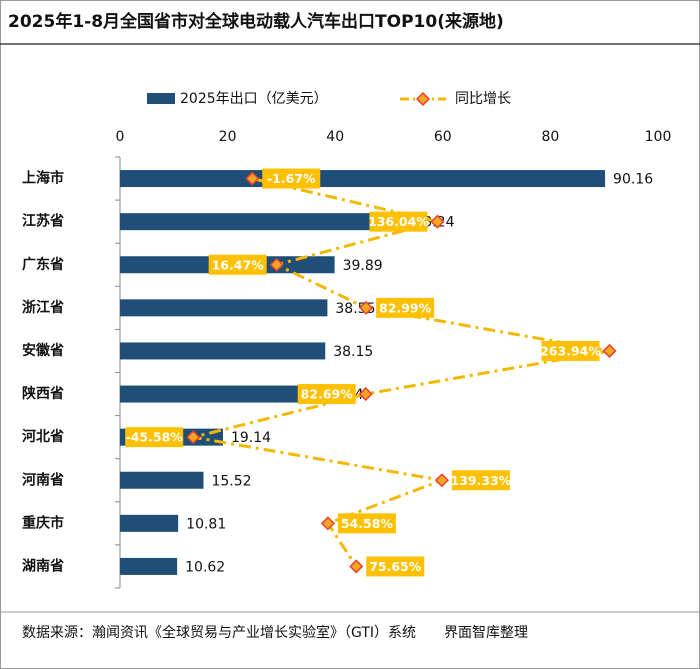 The height and width of the screenshot is (669, 700). What do you see at coordinates (206, 524) in the screenshot?
I see `bar-value-label: 10.81` at bounding box center [206, 524].